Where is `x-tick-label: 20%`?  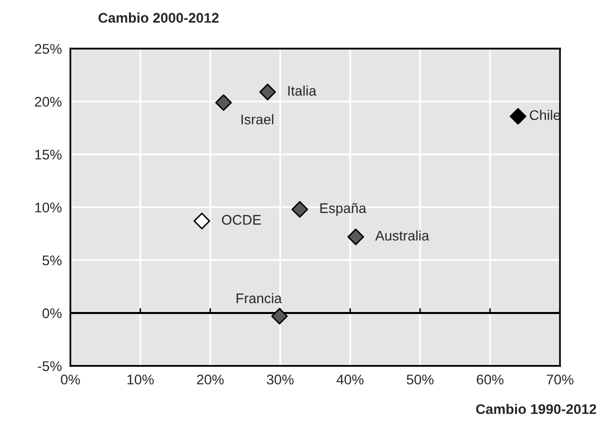 x-tick-label: 20% is located at coordinates (210, 379).